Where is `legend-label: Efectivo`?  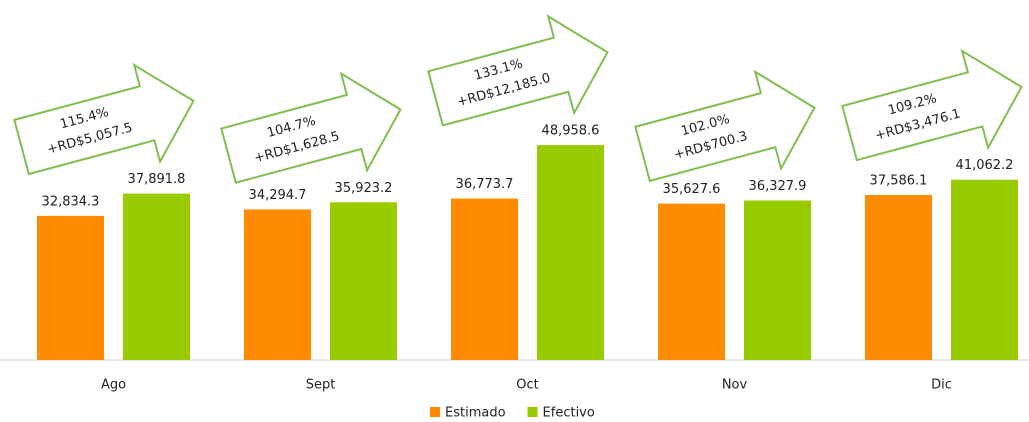
legend-label: Efectivo is located at coordinates (569, 413).